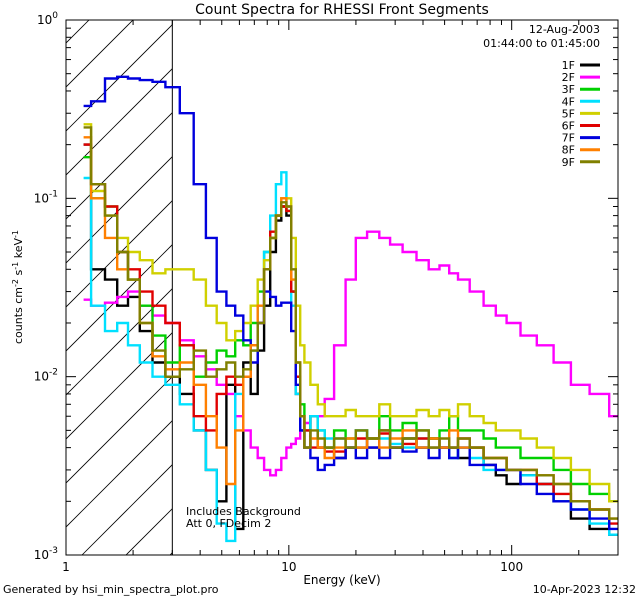 The height and width of the screenshot is (600, 640). What do you see at coordinates (541, 43) in the screenshot?
I see `time-range-text: 01:44:00 to 01:45:00` at bounding box center [541, 43].